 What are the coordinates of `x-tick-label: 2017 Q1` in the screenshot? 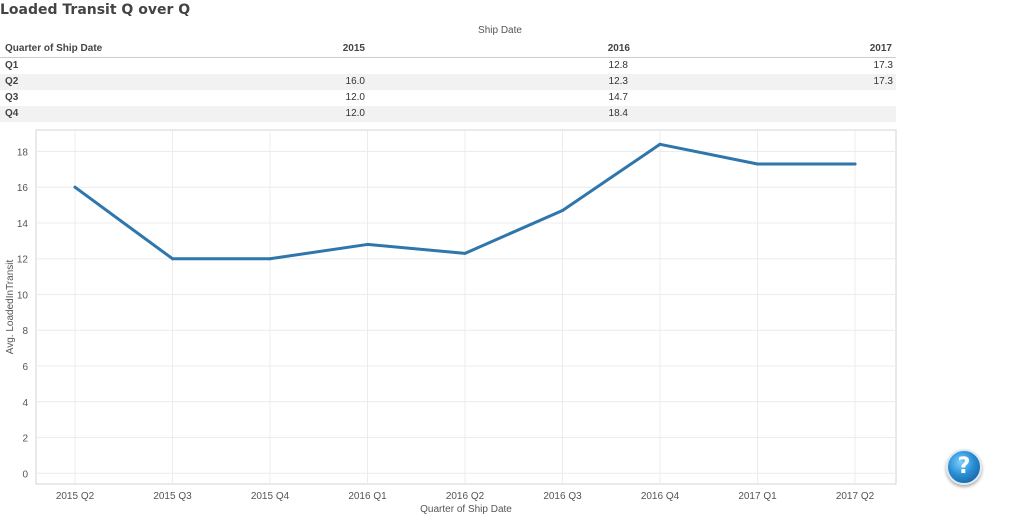 It's located at (757, 496).